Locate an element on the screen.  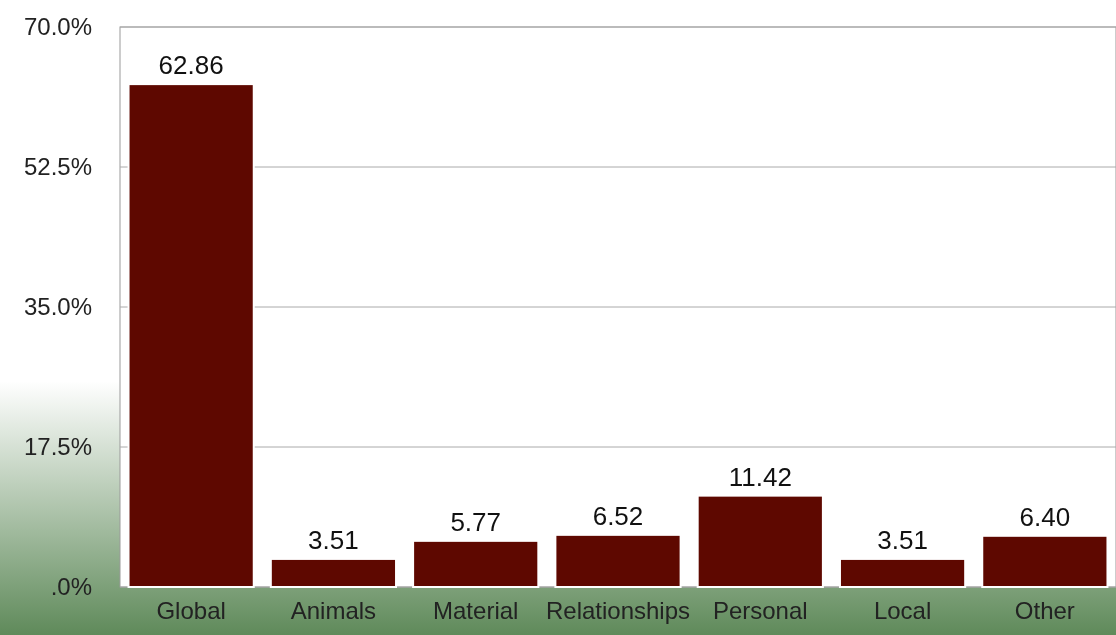
data-label: 11.42 is located at coordinates (760, 476).